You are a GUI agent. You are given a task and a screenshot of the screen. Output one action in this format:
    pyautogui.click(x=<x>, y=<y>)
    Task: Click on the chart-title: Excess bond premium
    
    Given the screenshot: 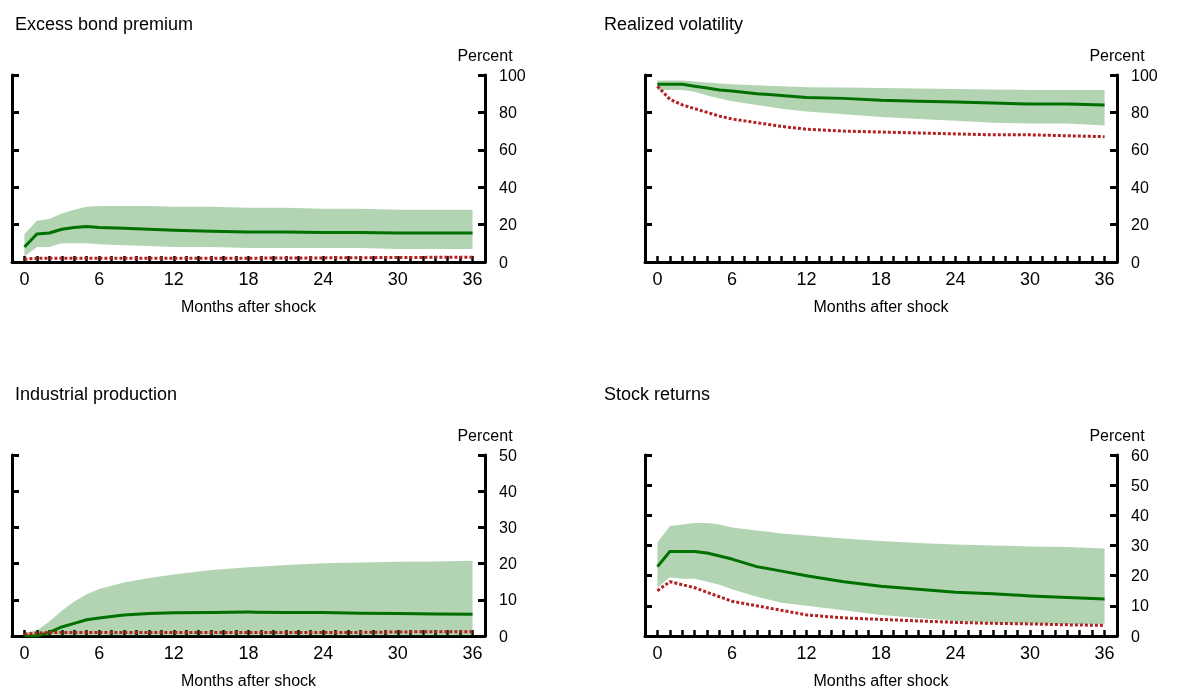 What is the action you would take?
    pyautogui.click(x=104, y=24)
    